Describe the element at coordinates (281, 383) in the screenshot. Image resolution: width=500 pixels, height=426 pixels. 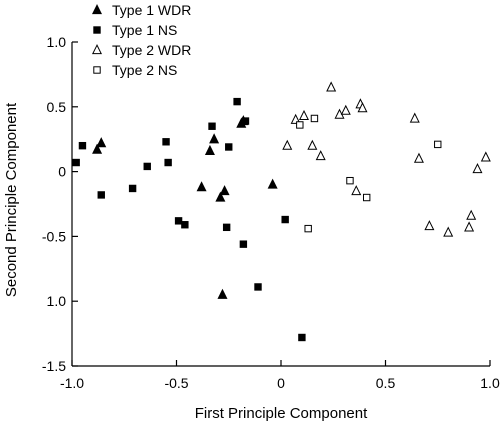
I see `x-tick-label: 0` at that location.